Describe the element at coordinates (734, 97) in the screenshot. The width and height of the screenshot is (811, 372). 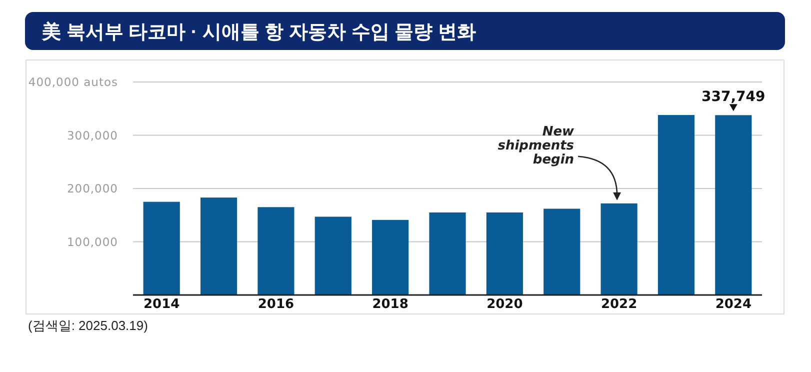
I see `data-label: 337,749` at that location.